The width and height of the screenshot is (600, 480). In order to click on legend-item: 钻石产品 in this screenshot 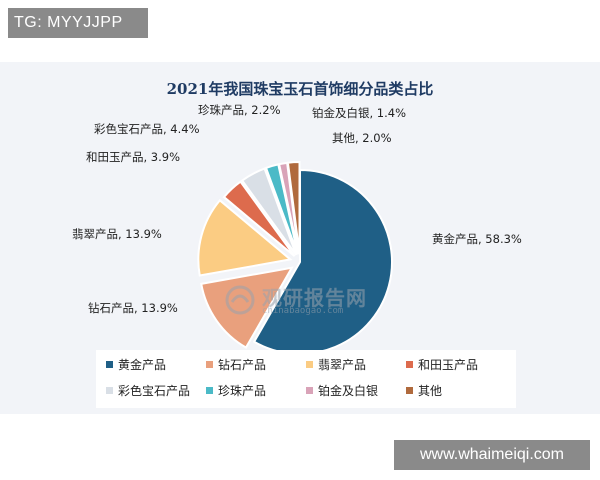, I will do `click(236, 364)`.